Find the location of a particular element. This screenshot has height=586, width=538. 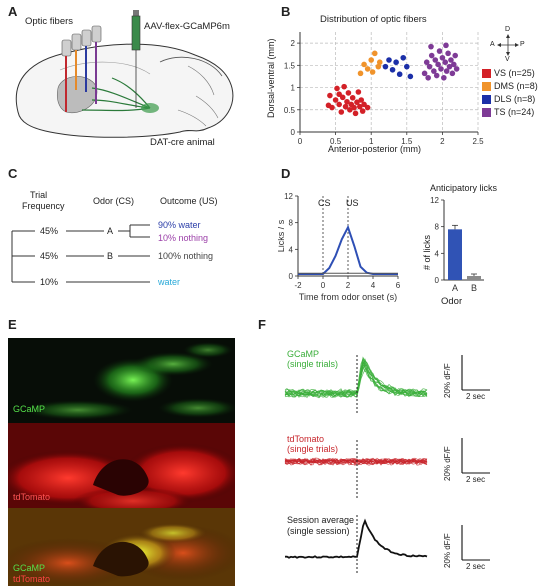

panel-f-letter: F is located at coordinates (262, 324).